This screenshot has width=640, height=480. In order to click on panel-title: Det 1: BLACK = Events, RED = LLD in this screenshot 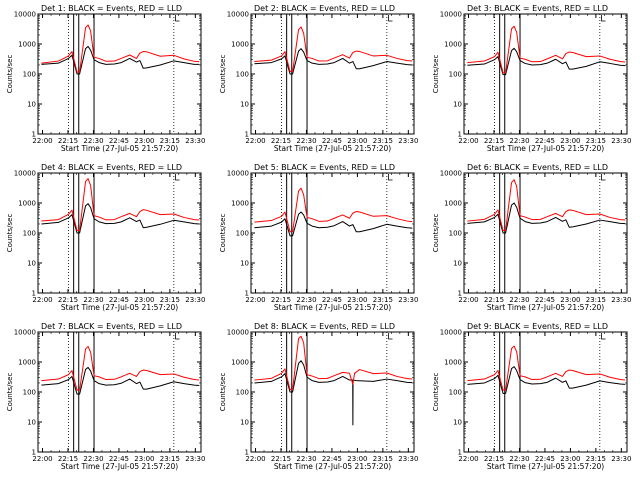, I will do `click(111, 8)`.